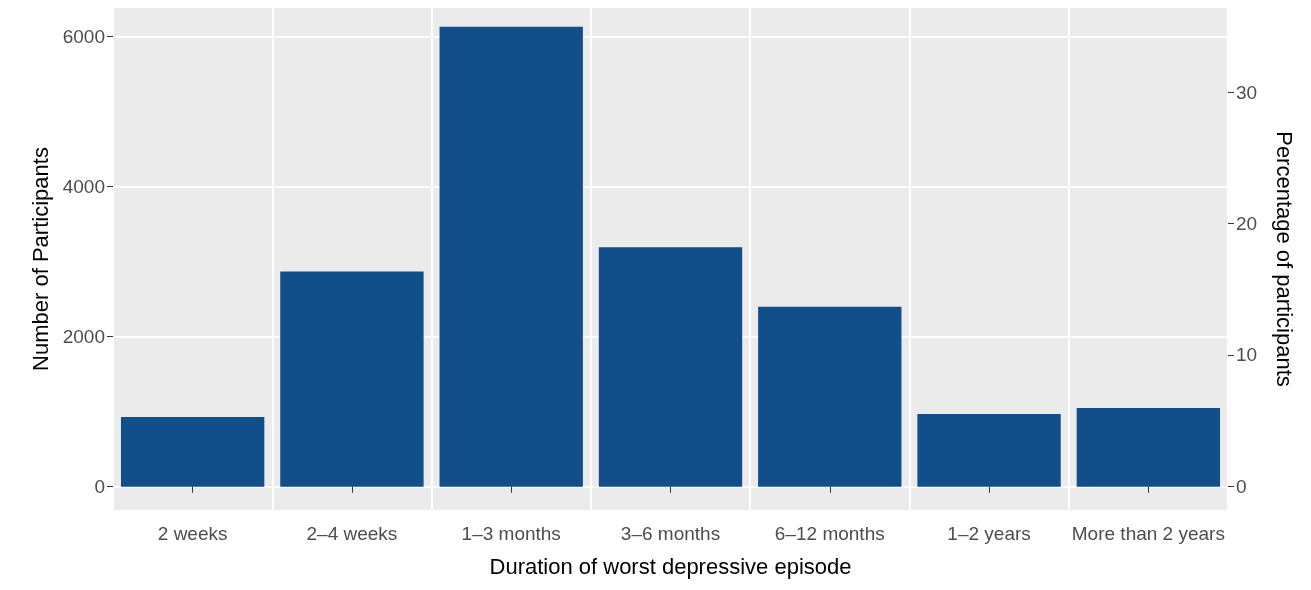 The height and width of the screenshot is (590, 1311). Describe the element at coordinates (40, 259) in the screenshot. I see `y-axis-title: Number of Participants` at that location.